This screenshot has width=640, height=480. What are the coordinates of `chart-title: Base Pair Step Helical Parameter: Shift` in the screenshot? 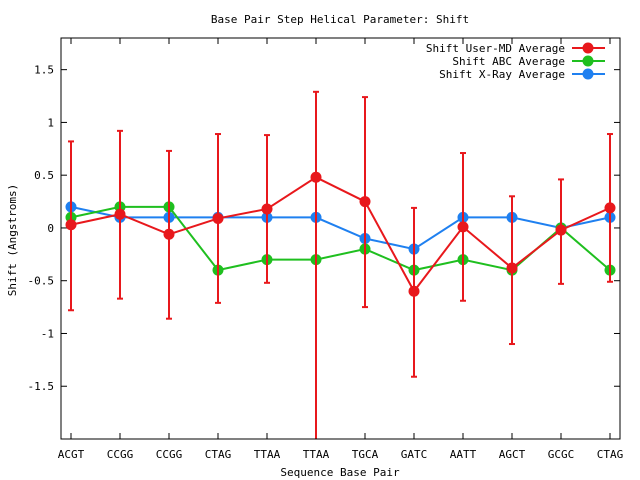 It's located at (340, 19).